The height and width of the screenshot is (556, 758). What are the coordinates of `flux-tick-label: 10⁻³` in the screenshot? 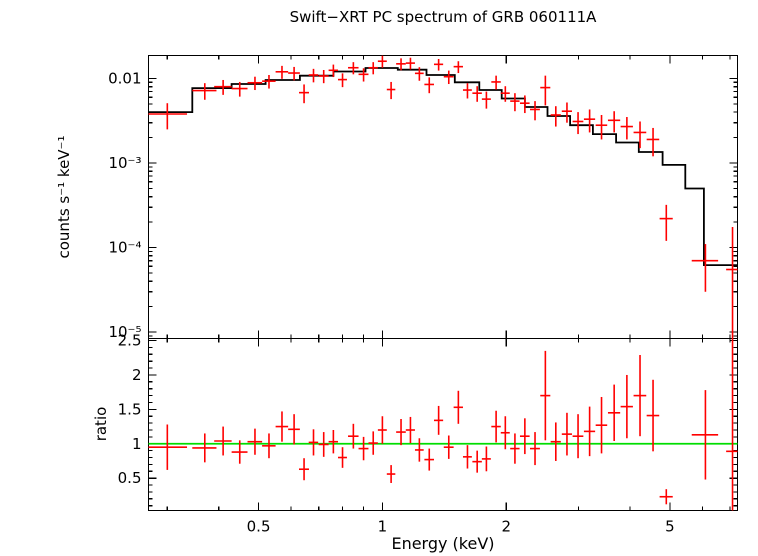 It's located at (124, 163).